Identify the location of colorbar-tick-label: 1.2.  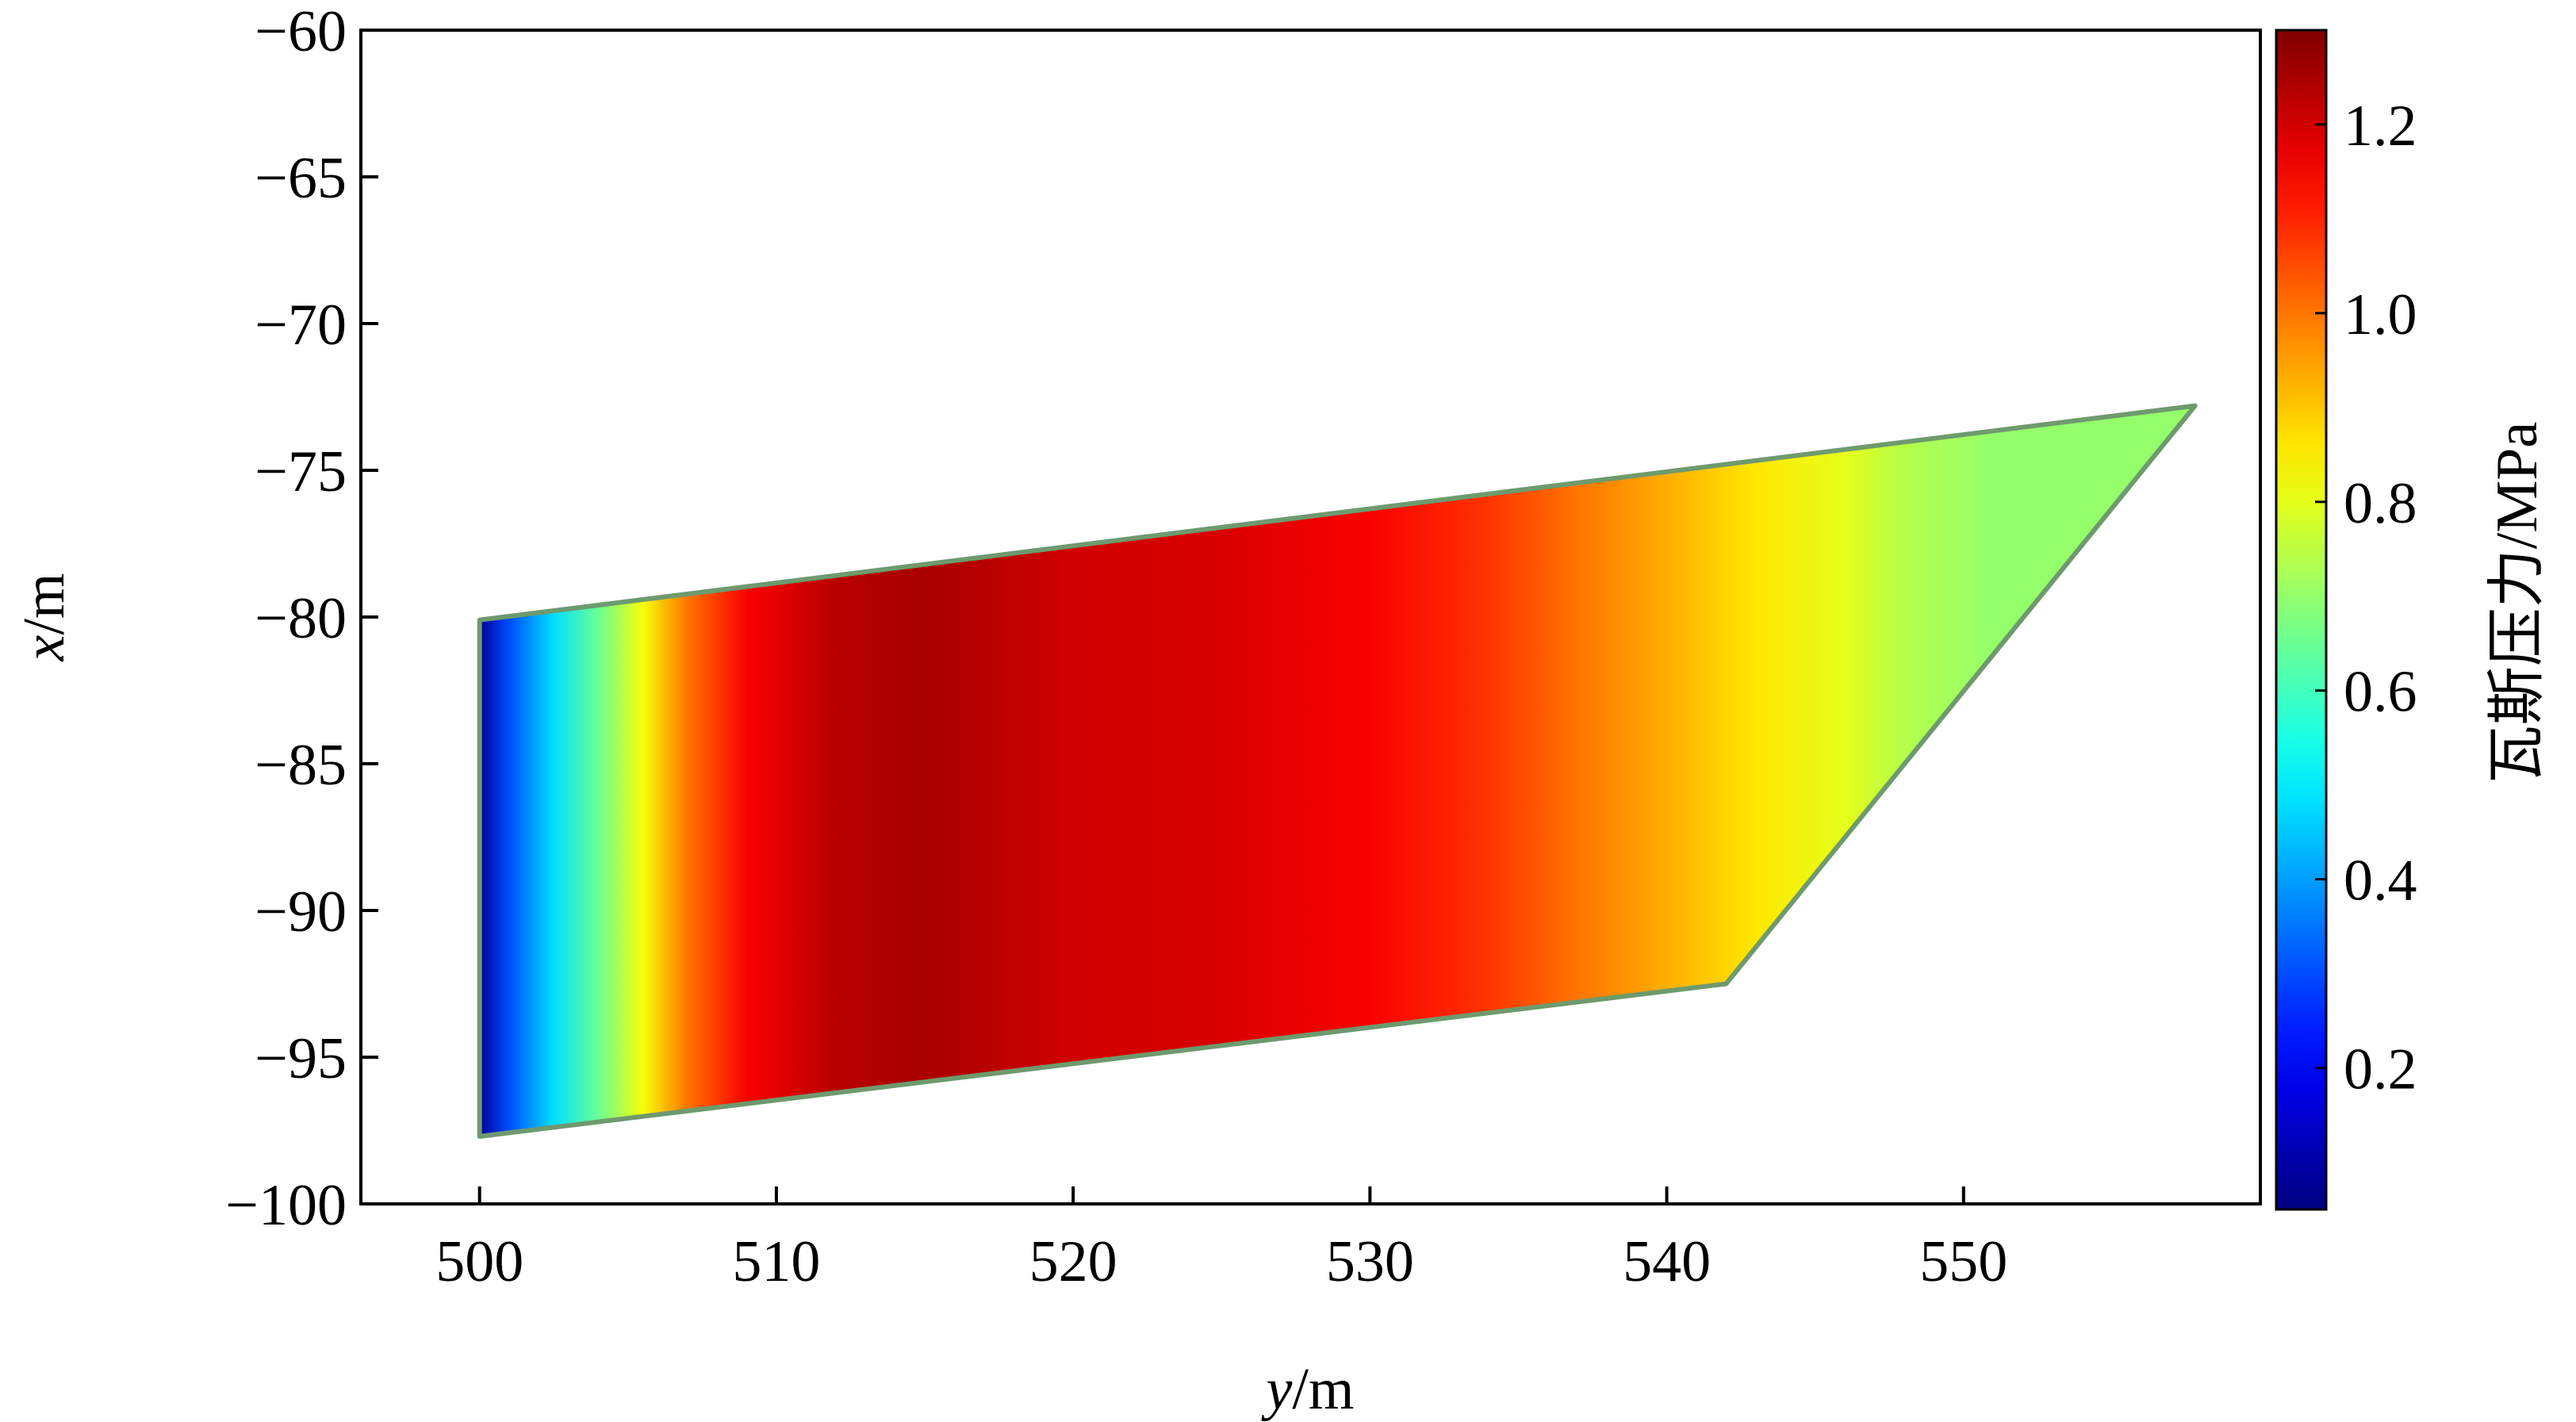
(2380, 126).